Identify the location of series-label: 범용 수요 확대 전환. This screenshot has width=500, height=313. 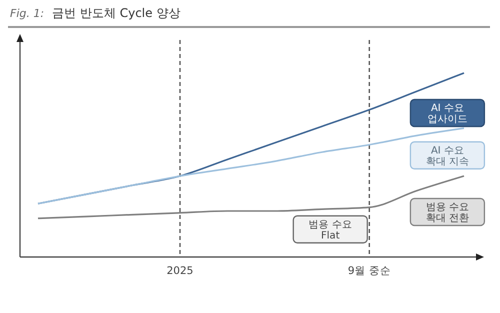
(448, 213).